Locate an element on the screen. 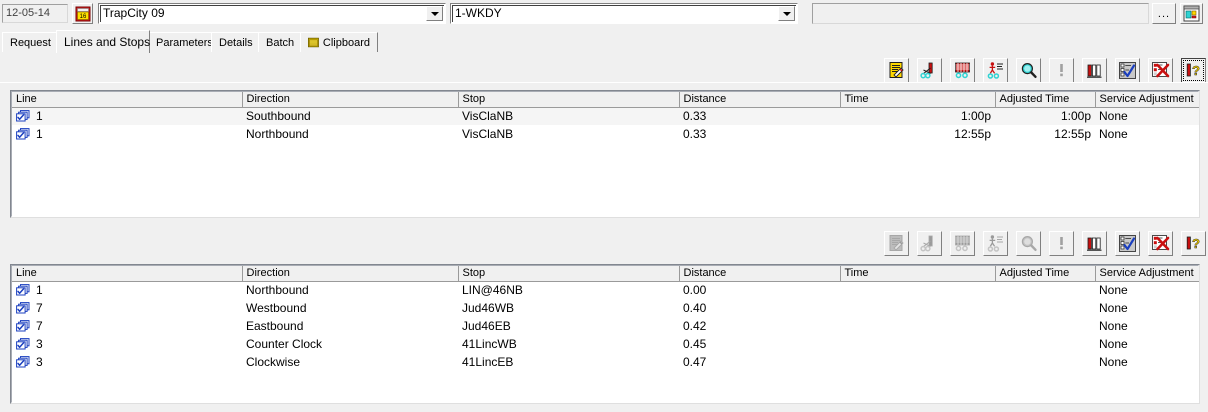 This screenshot has width=1208, height=412. cell-direction: Southbound is located at coordinates (350, 116).